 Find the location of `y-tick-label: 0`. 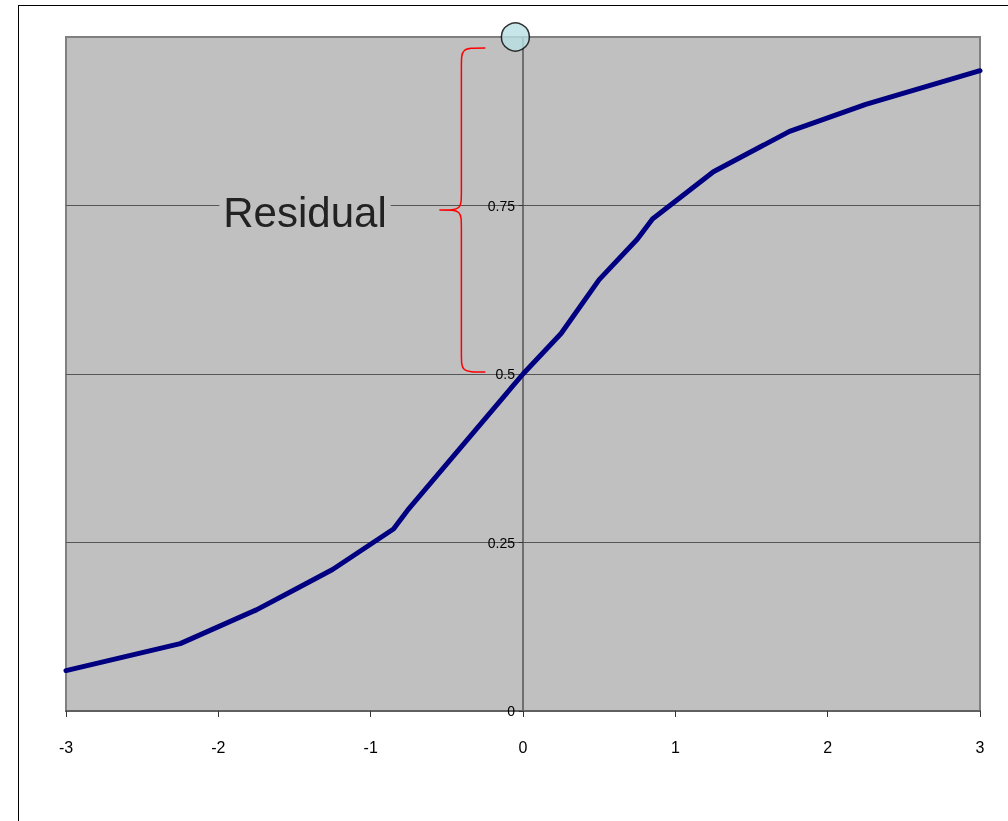

y-tick-label: 0 is located at coordinates (511, 711).